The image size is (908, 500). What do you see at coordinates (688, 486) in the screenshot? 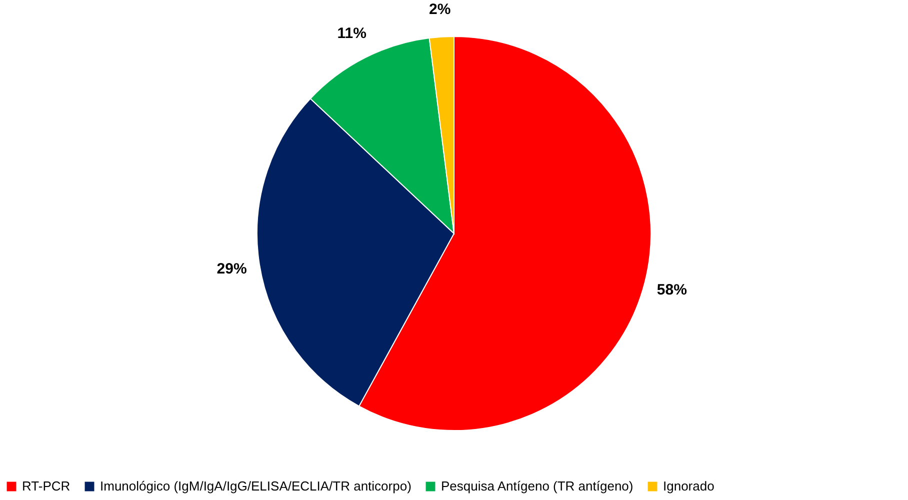
I see `legend-label: Ignorado` at bounding box center [688, 486].